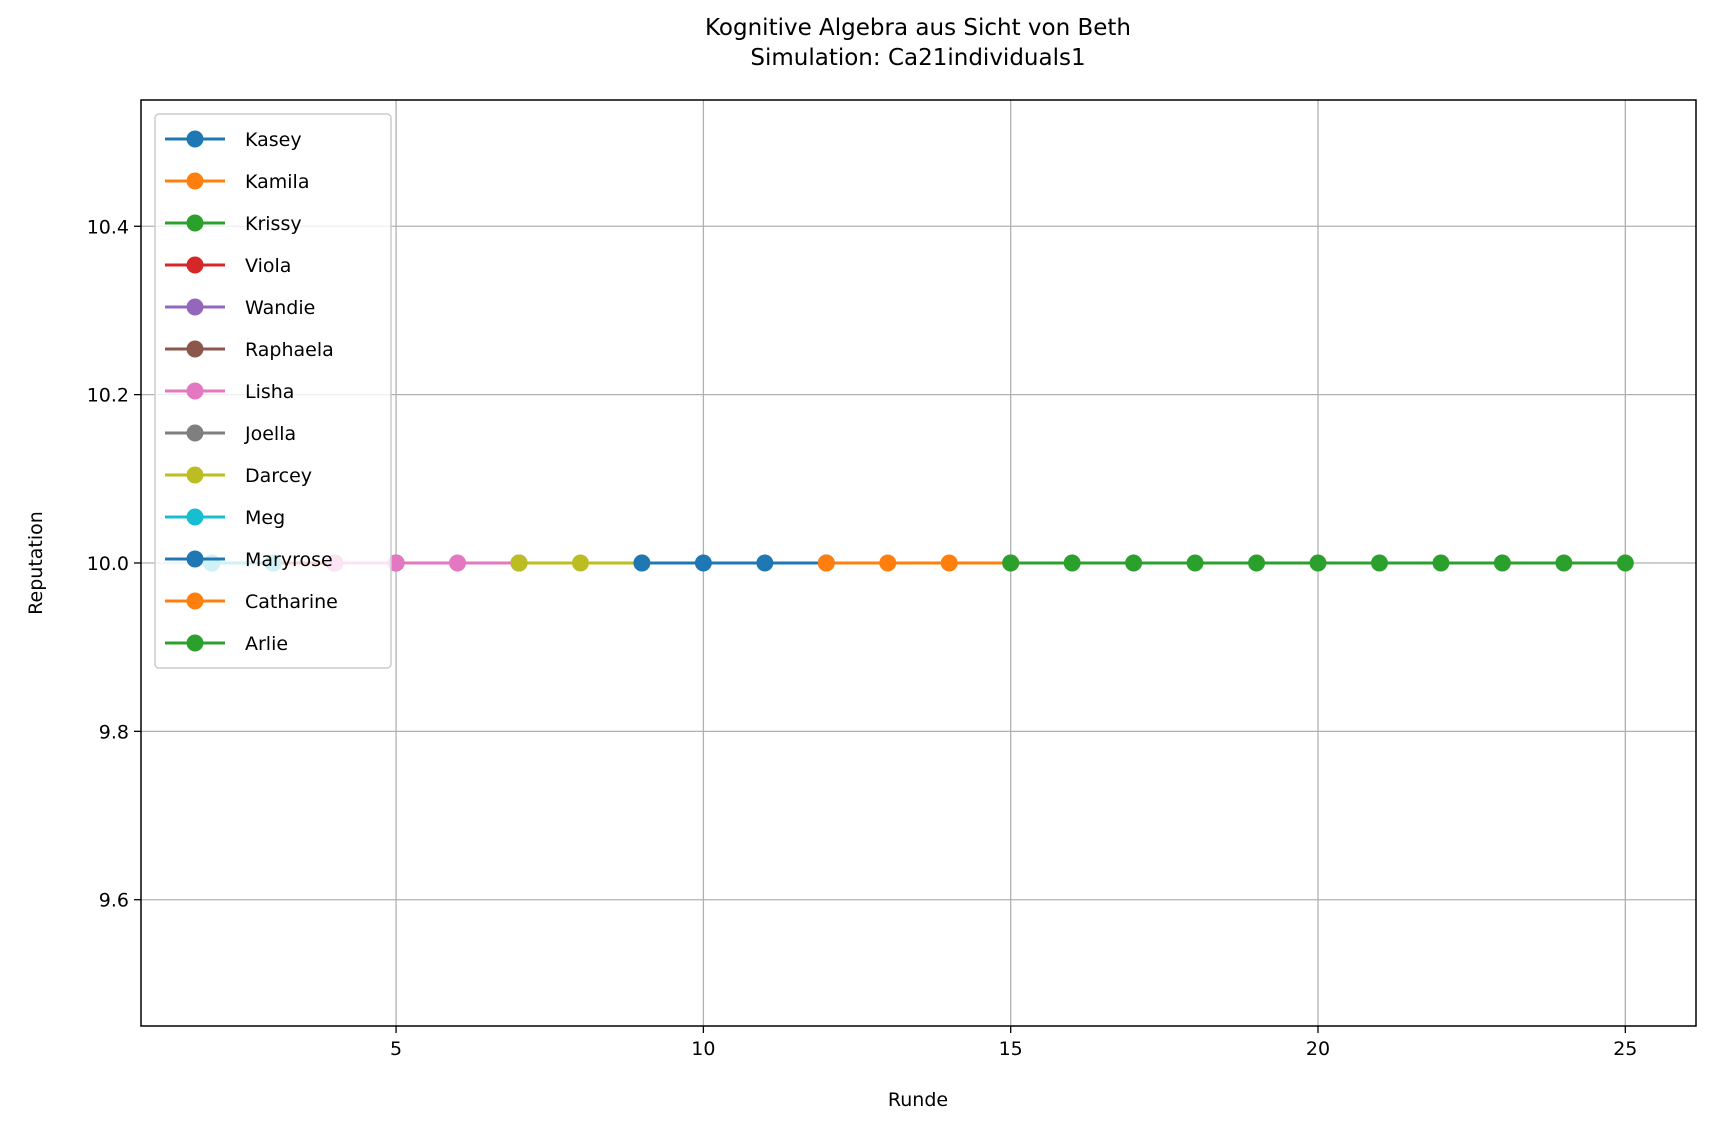  I want to click on x-tick-label: 10, so click(703, 1049).